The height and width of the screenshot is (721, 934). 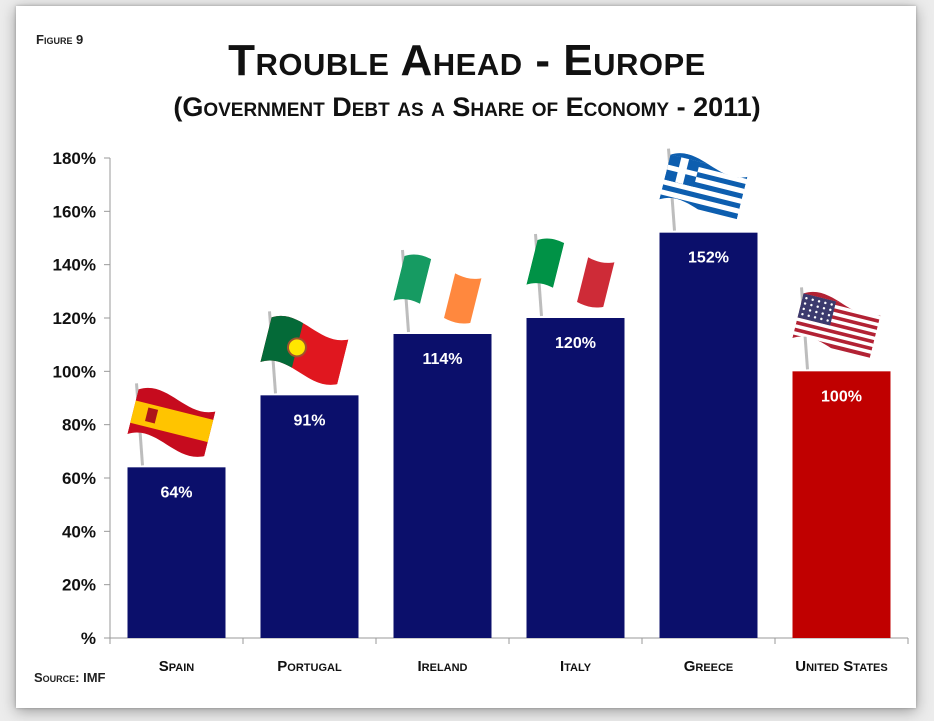 What do you see at coordinates (88, 638) in the screenshot?
I see `y-tick-label: %` at bounding box center [88, 638].